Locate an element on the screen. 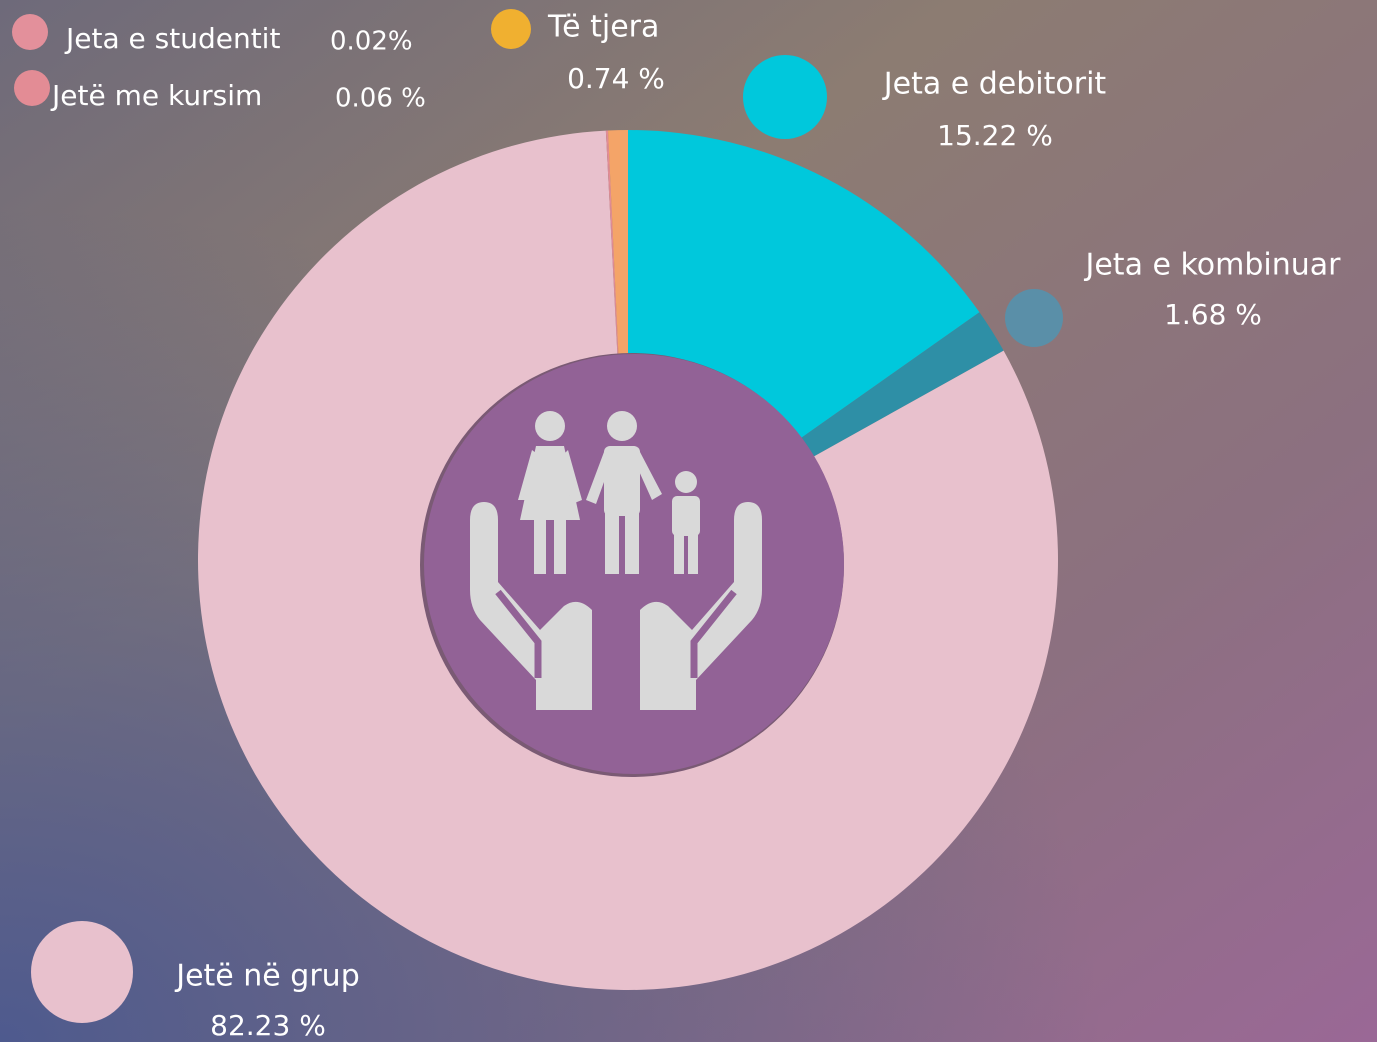 The image size is (1377, 1042). value-label: 82.23 % is located at coordinates (268, 1025).